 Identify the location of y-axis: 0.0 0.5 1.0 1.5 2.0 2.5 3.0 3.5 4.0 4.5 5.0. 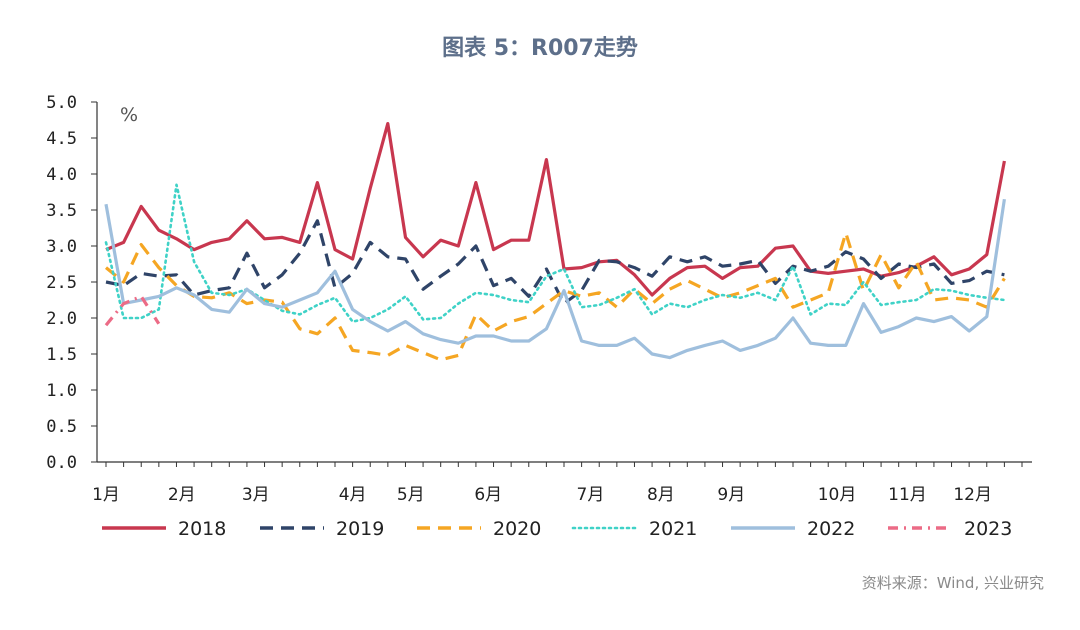
(72, 283).